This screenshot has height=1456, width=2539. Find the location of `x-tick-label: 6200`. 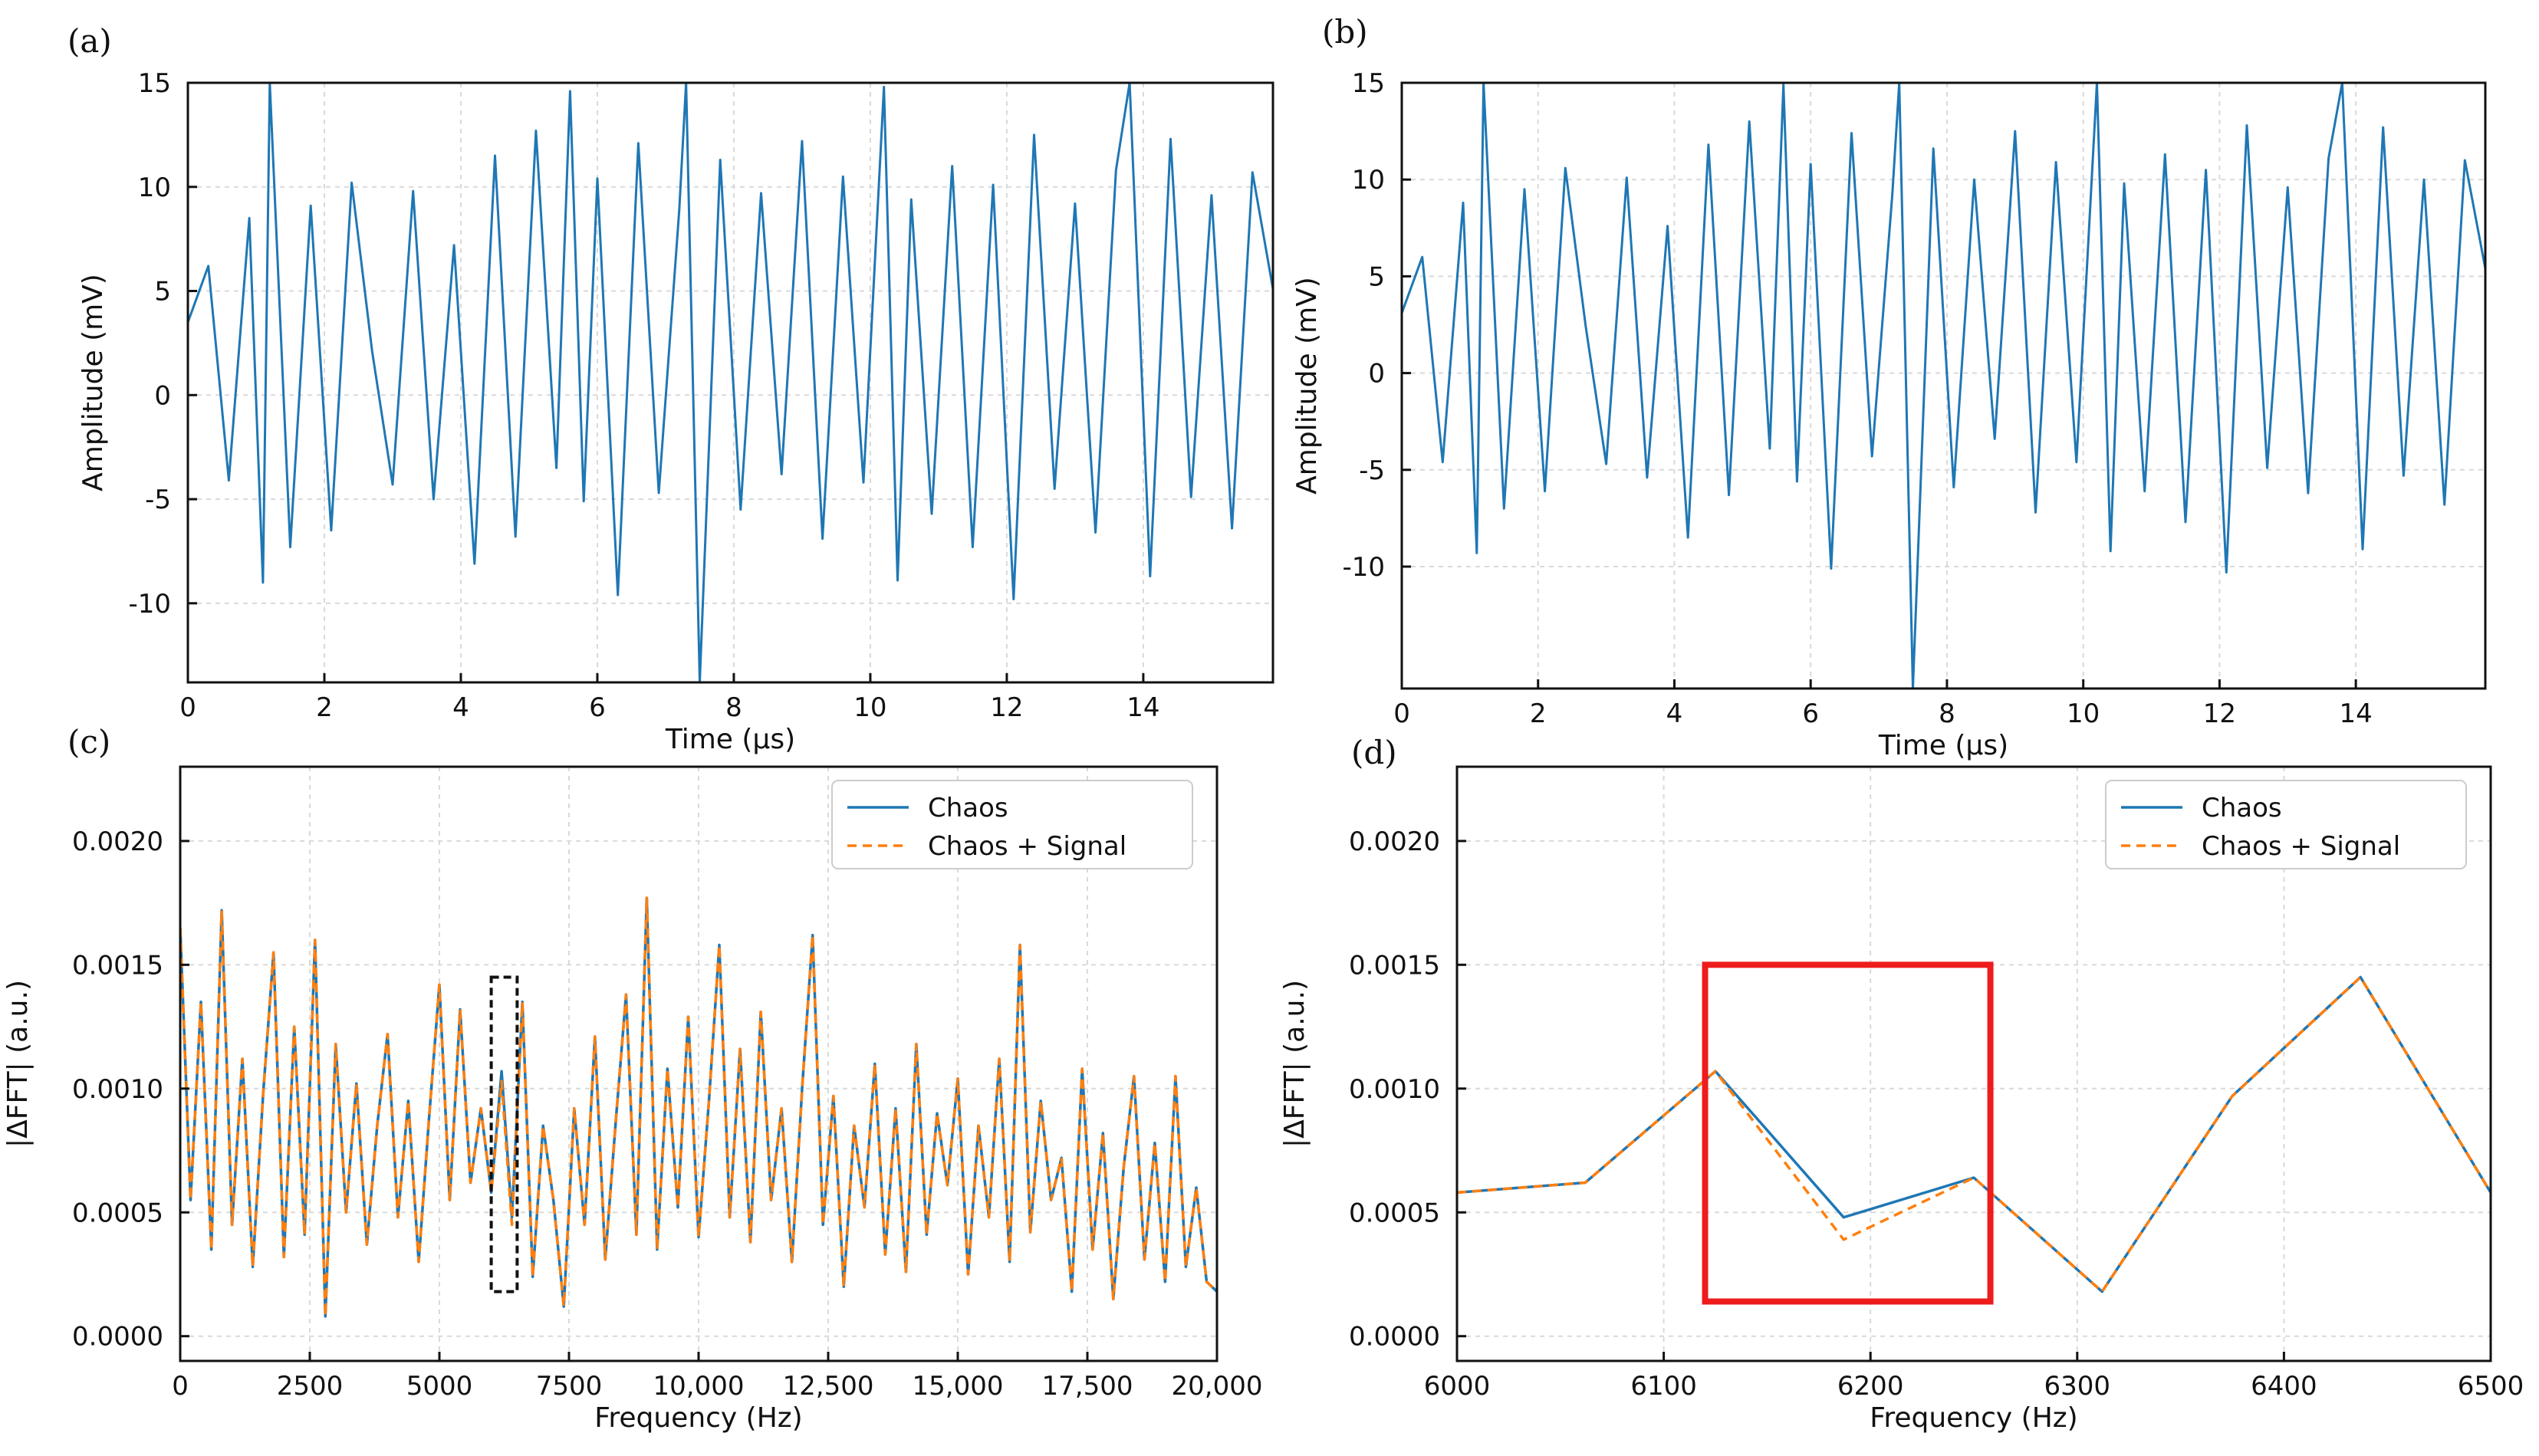

x-tick-label: 6200 is located at coordinates (1870, 1386).